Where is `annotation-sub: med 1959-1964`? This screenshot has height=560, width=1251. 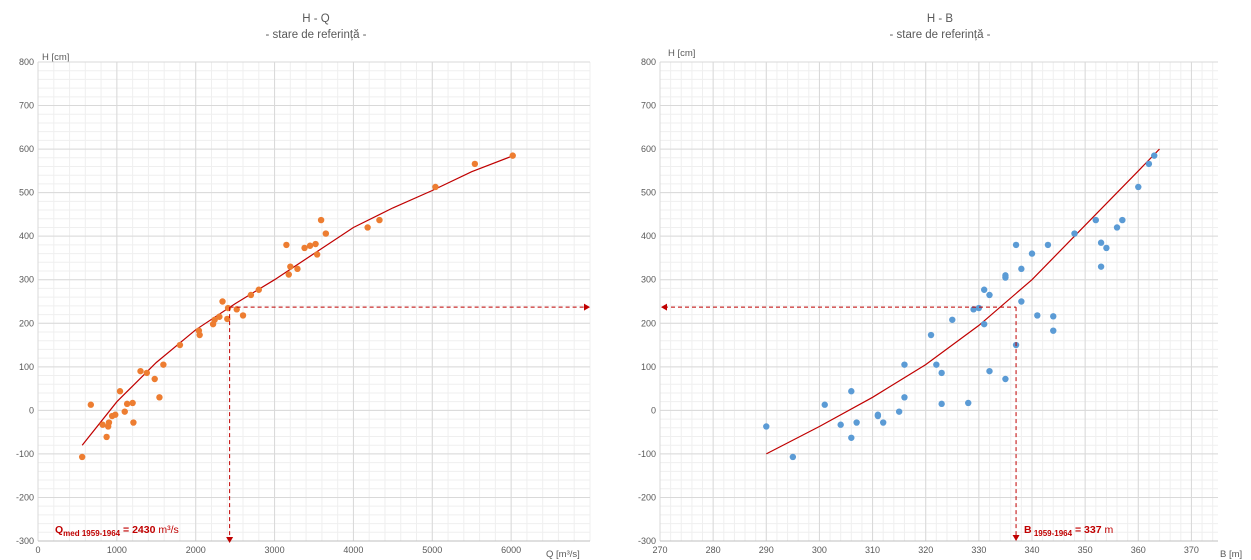 annotation-sub: med 1959-1964 is located at coordinates (91, 533).